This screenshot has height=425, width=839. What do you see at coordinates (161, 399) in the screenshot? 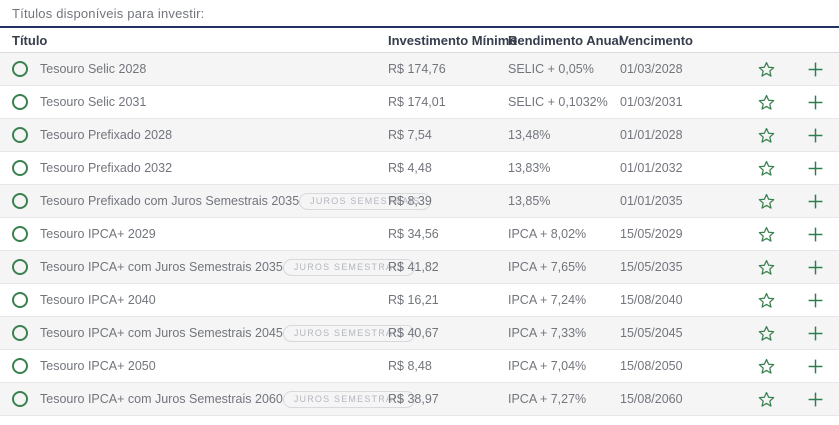
I see `bond-title: Tesouro IPCA+ com Juros Semestrais 2060` at bounding box center [161, 399].